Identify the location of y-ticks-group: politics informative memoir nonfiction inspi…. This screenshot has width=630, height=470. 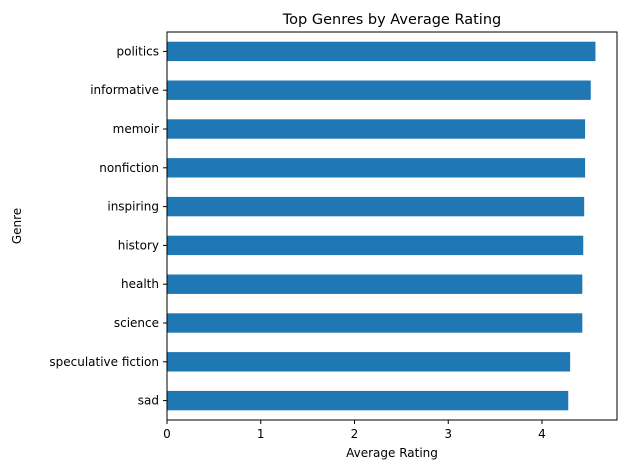
(108, 226).